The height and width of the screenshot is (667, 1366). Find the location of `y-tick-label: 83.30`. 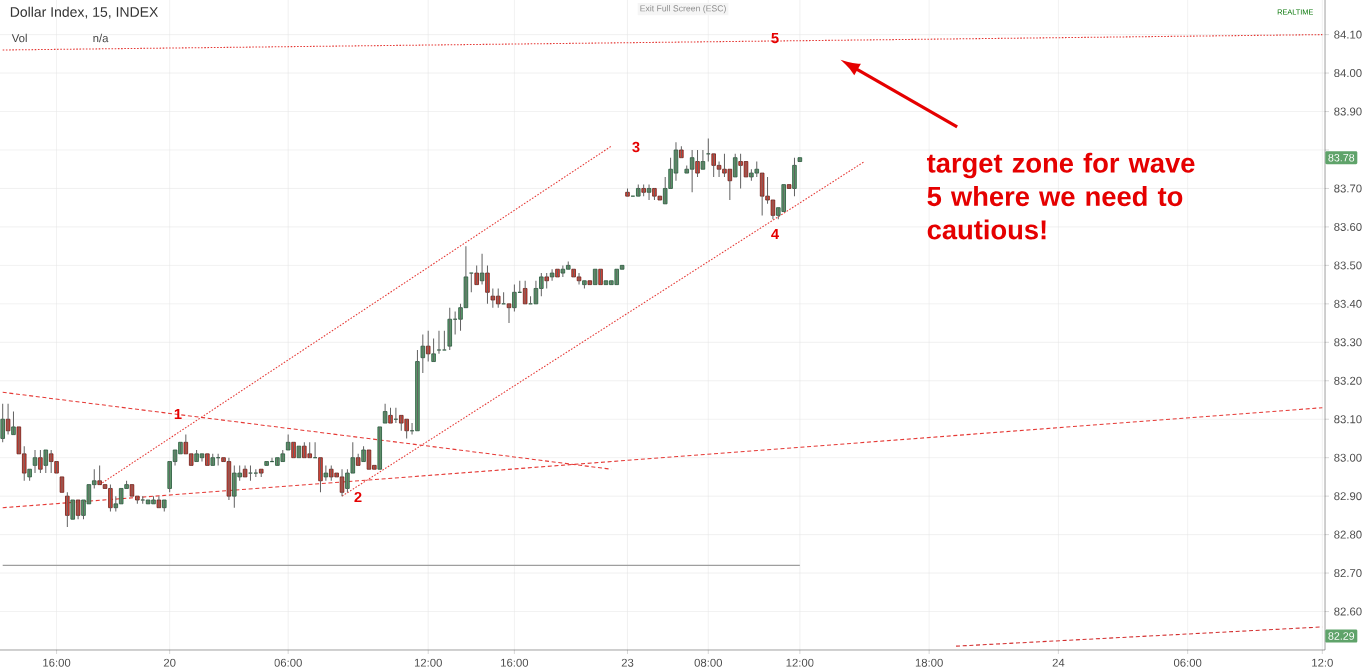

y-tick-label: 83.30 is located at coordinates (1348, 342).